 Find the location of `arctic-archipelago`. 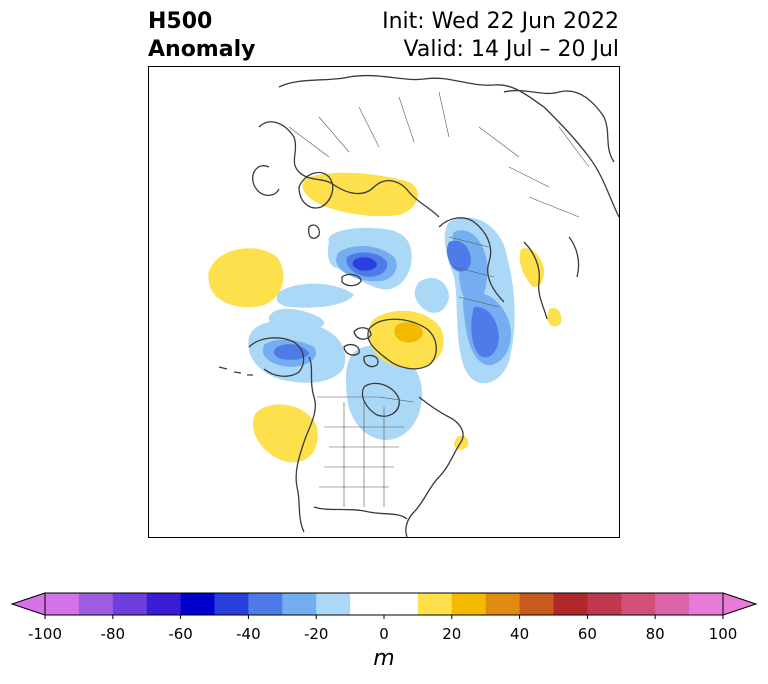

arctic-archipelago is located at coordinates (361, 347).